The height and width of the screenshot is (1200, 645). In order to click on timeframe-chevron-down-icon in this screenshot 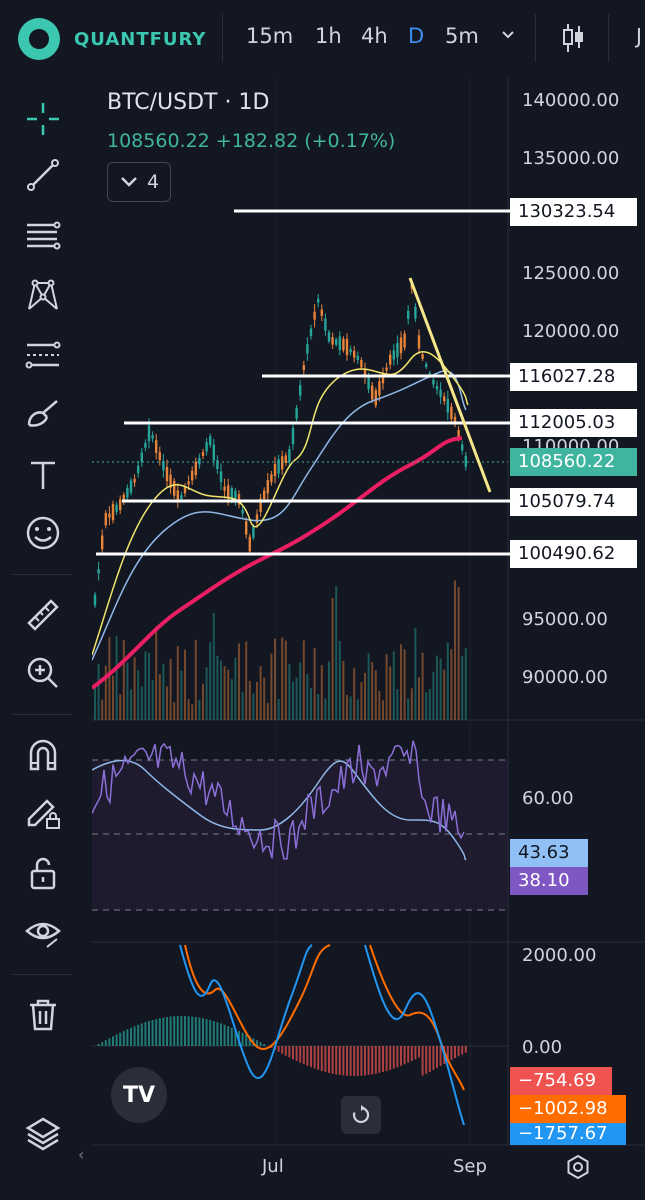, I will do `click(508, 36)`.